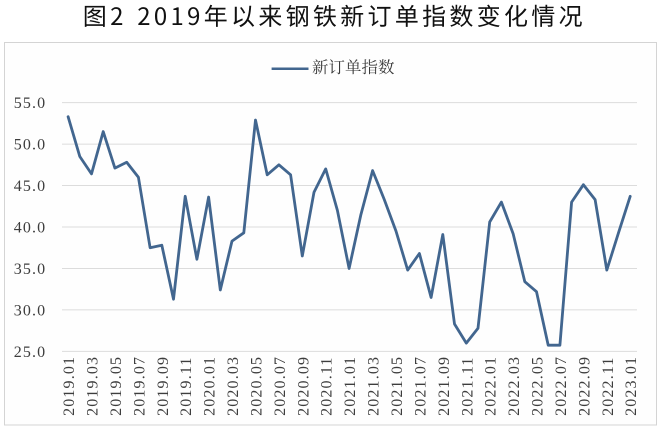  I want to click on svg-text: 2022.07, so click(561, 386).